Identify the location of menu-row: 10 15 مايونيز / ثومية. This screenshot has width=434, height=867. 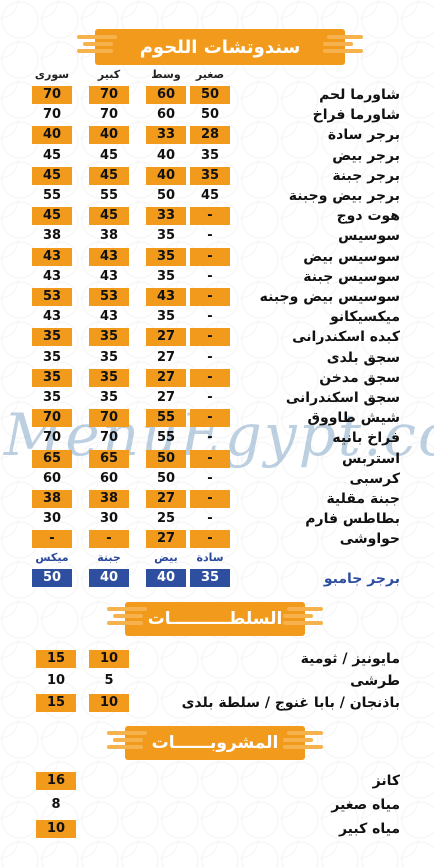
(217, 659).